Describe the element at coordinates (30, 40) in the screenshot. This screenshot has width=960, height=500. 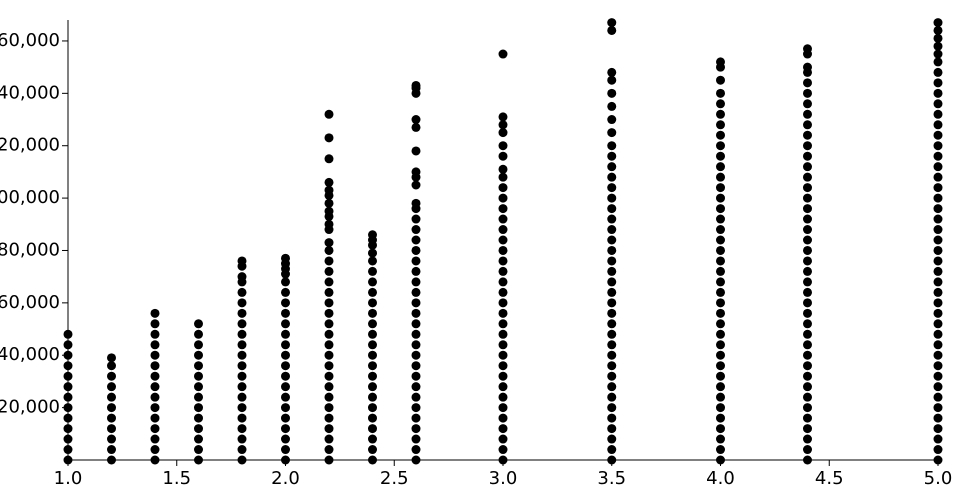
I see `y-tick-label: 160,000` at that location.